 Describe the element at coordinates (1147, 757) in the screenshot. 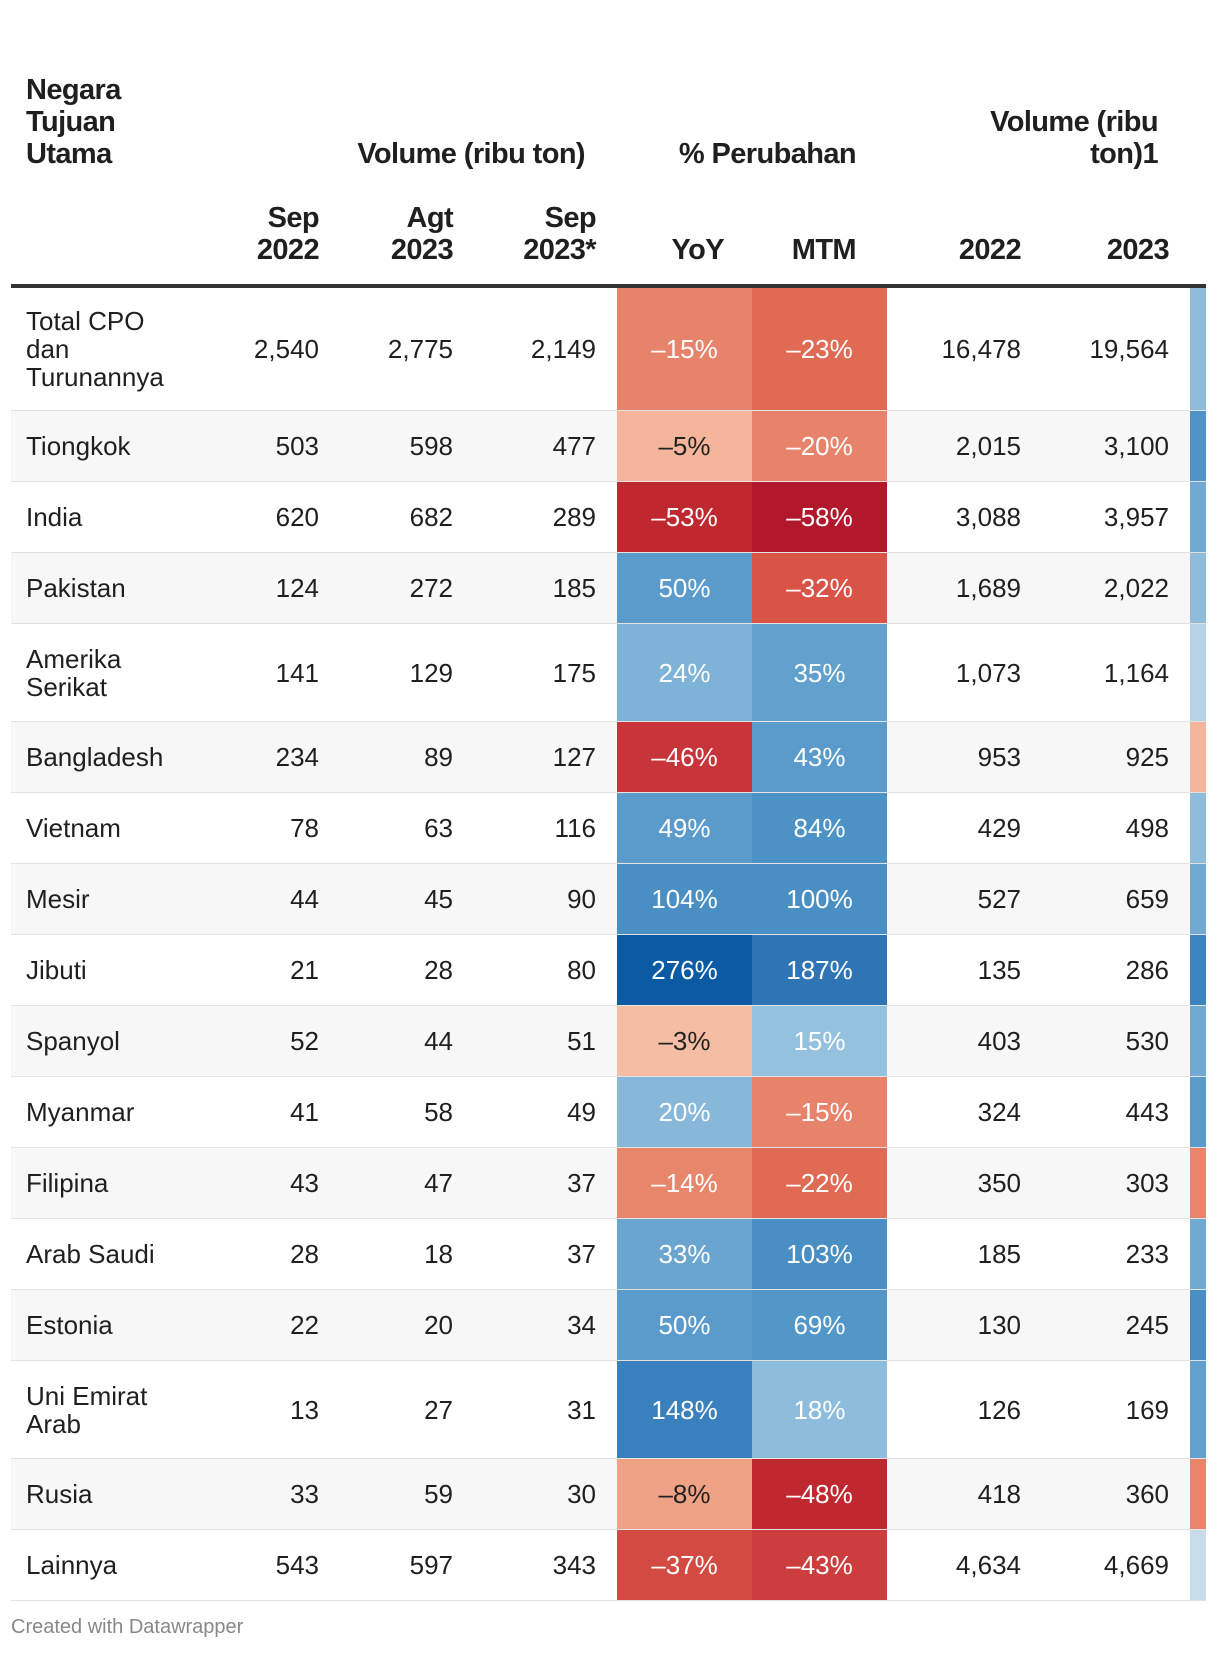

I see `cell-volume-2023: 925` at that location.